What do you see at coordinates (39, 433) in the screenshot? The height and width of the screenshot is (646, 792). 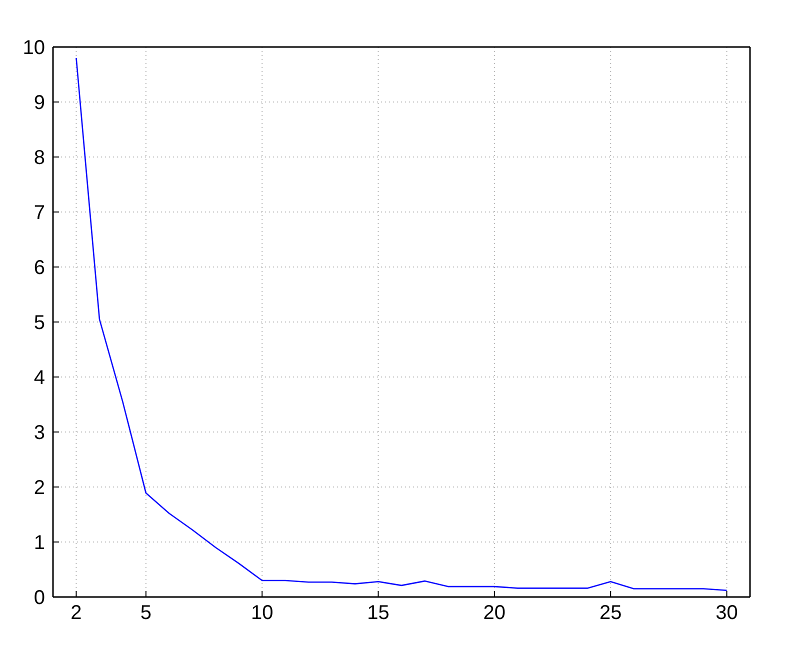 I see `y-tick-label: 3` at bounding box center [39, 433].